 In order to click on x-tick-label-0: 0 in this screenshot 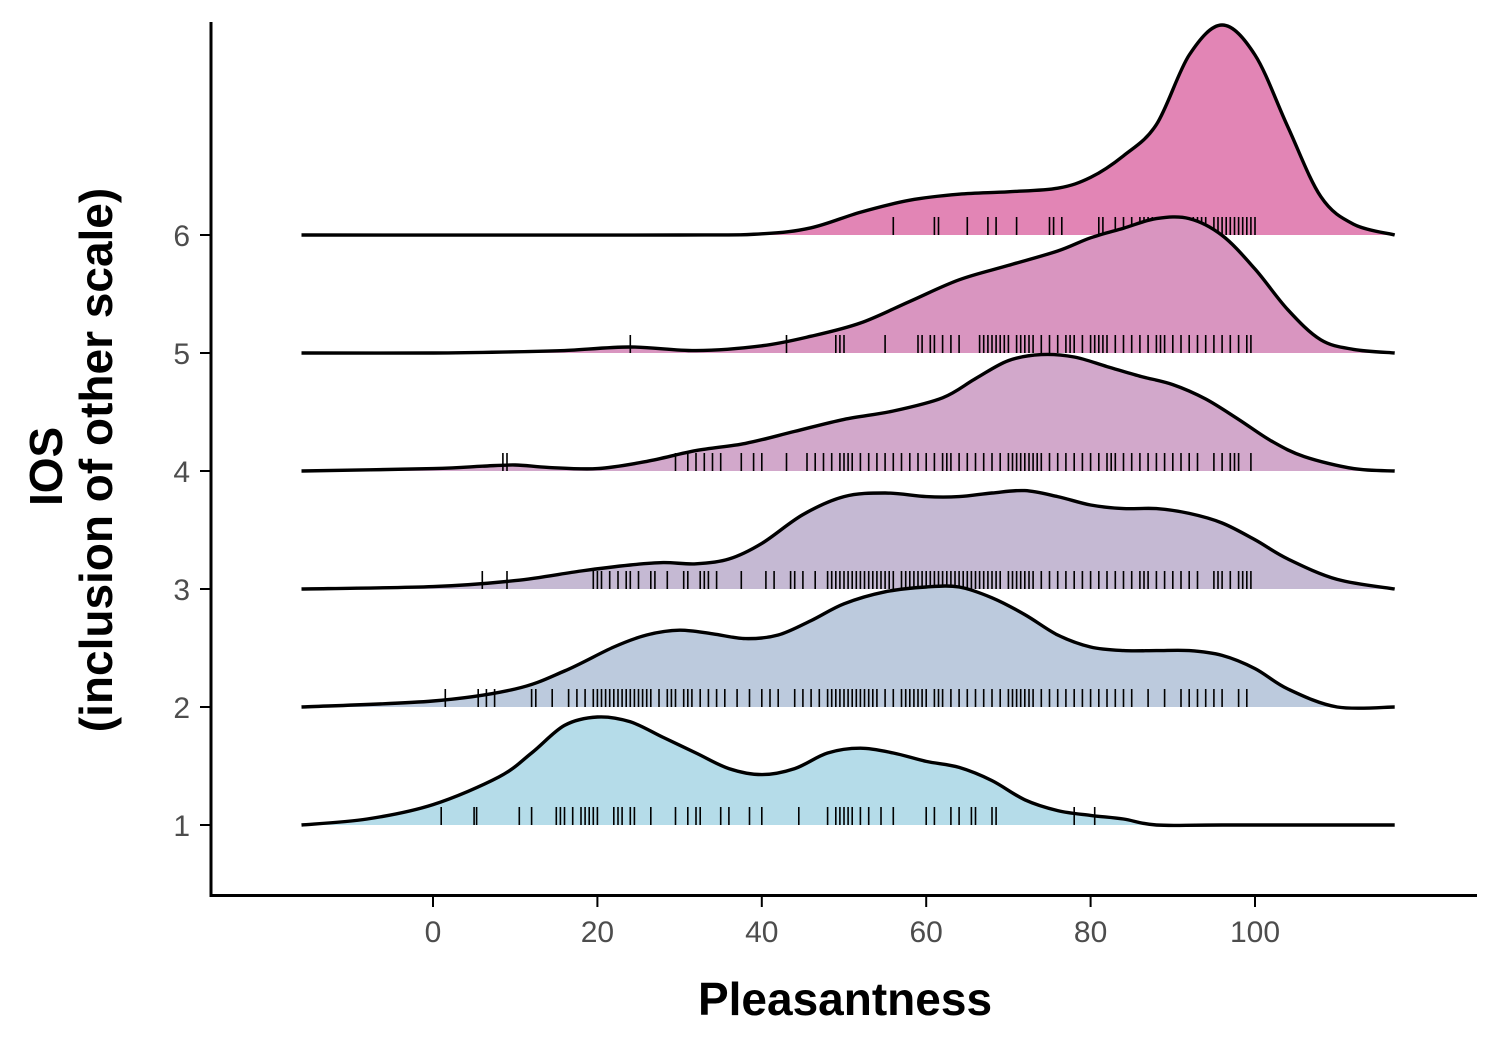, I will do `click(433, 932)`.